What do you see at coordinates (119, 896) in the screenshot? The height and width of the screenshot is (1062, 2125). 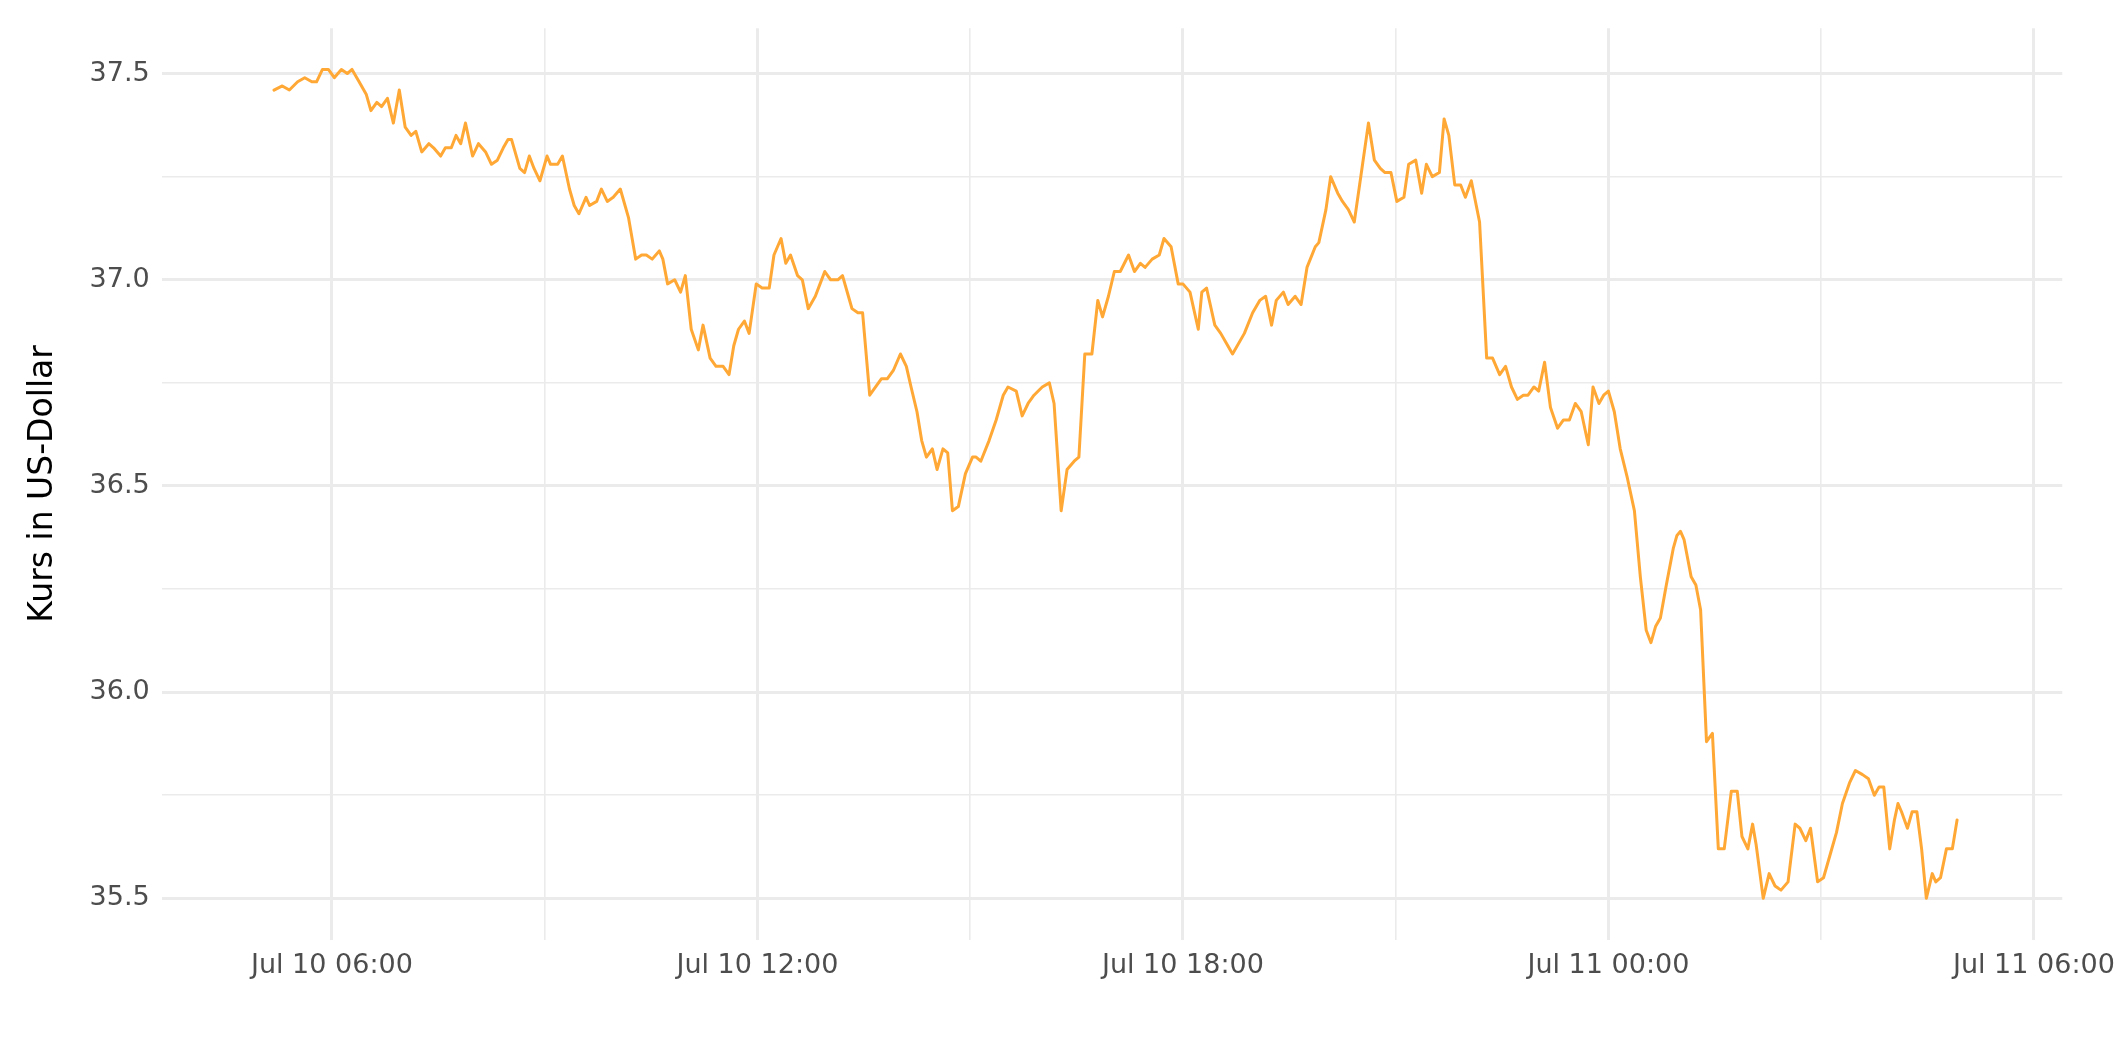 I see `y-tick-label: 35.5` at bounding box center [119, 896].